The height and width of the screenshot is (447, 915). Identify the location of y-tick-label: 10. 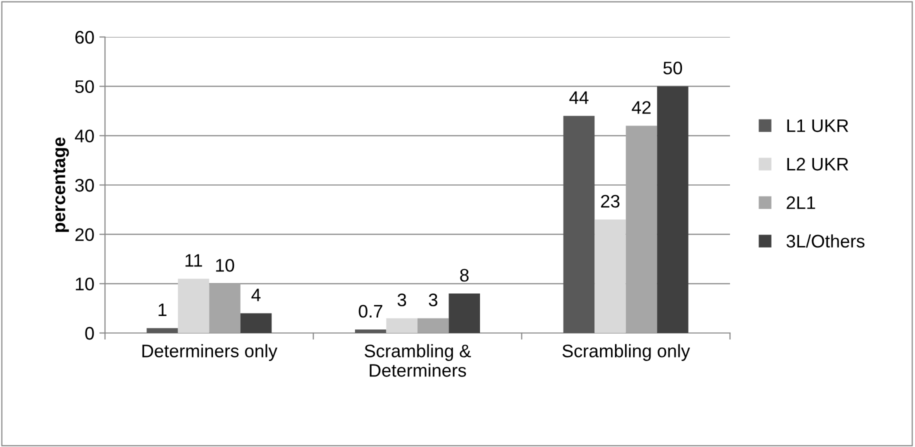
(85, 284).